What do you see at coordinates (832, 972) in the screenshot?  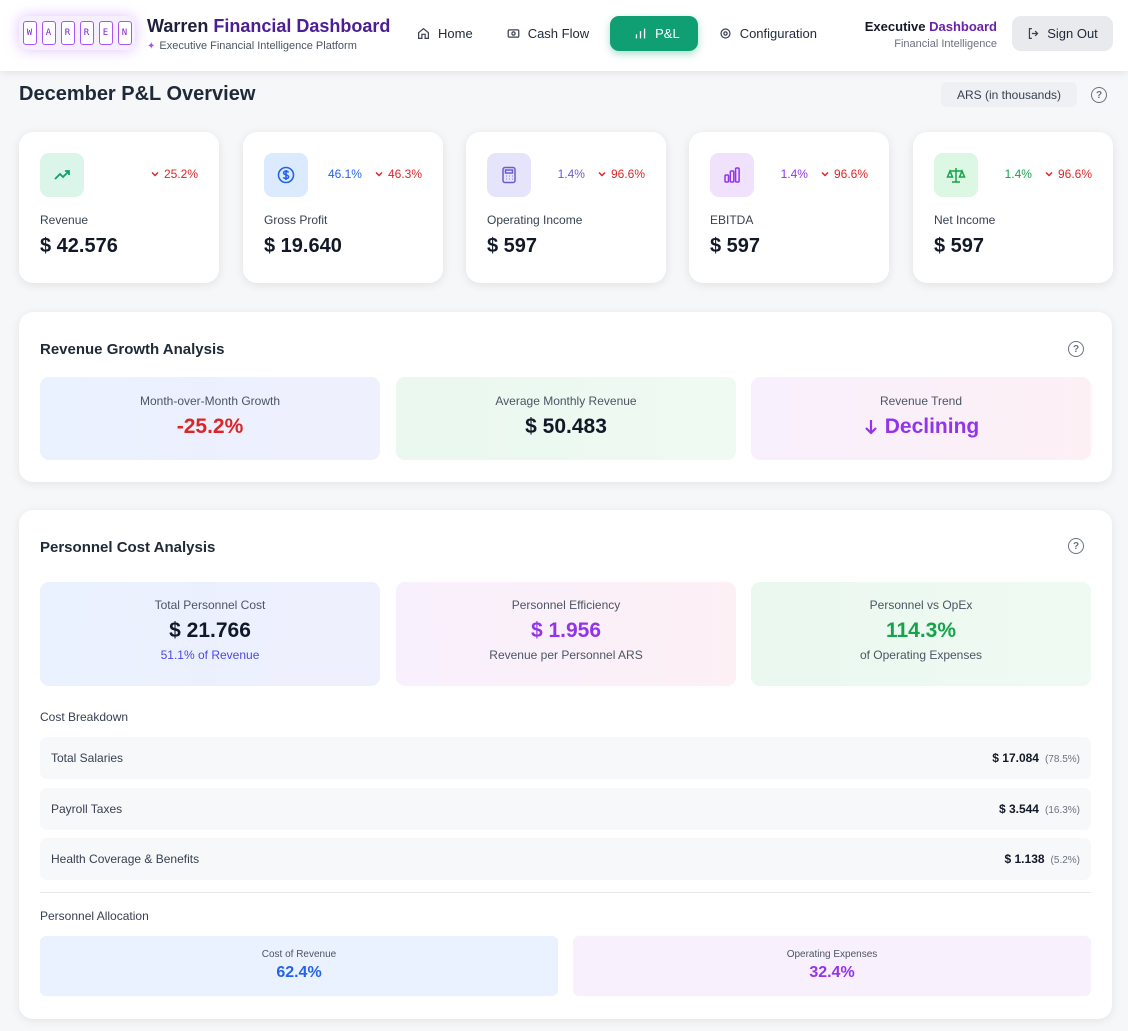 I see `alloc-value: 32.4%` at bounding box center [832, 972].